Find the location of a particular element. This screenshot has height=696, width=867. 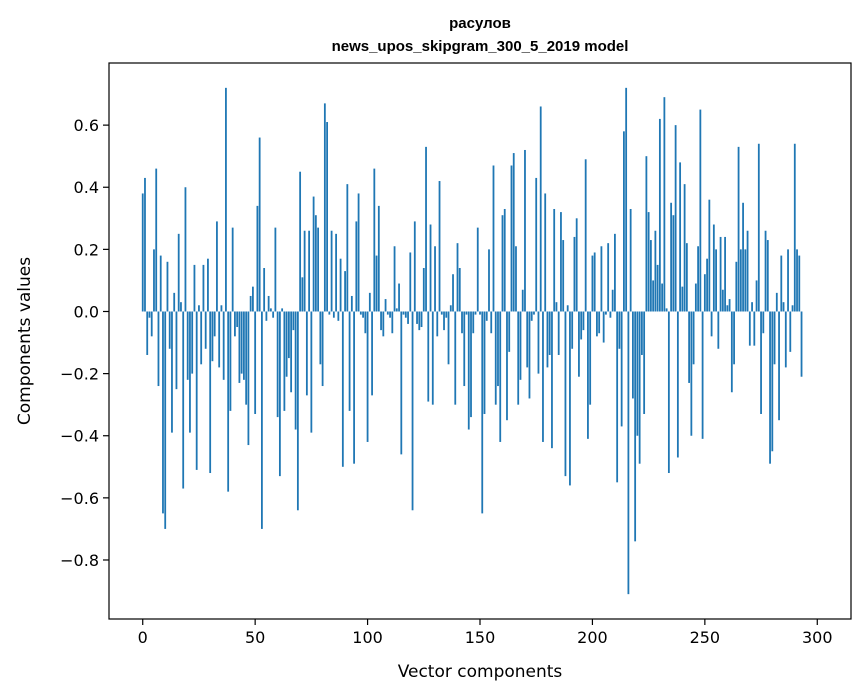

y-tick-label: −0.2 is located at coordinates (79, 374).